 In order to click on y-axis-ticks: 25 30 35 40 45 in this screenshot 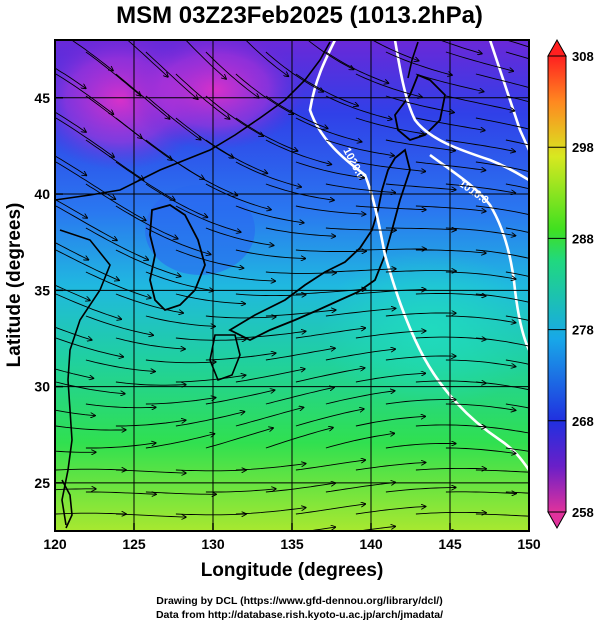, I will do `click(48, 290)`.